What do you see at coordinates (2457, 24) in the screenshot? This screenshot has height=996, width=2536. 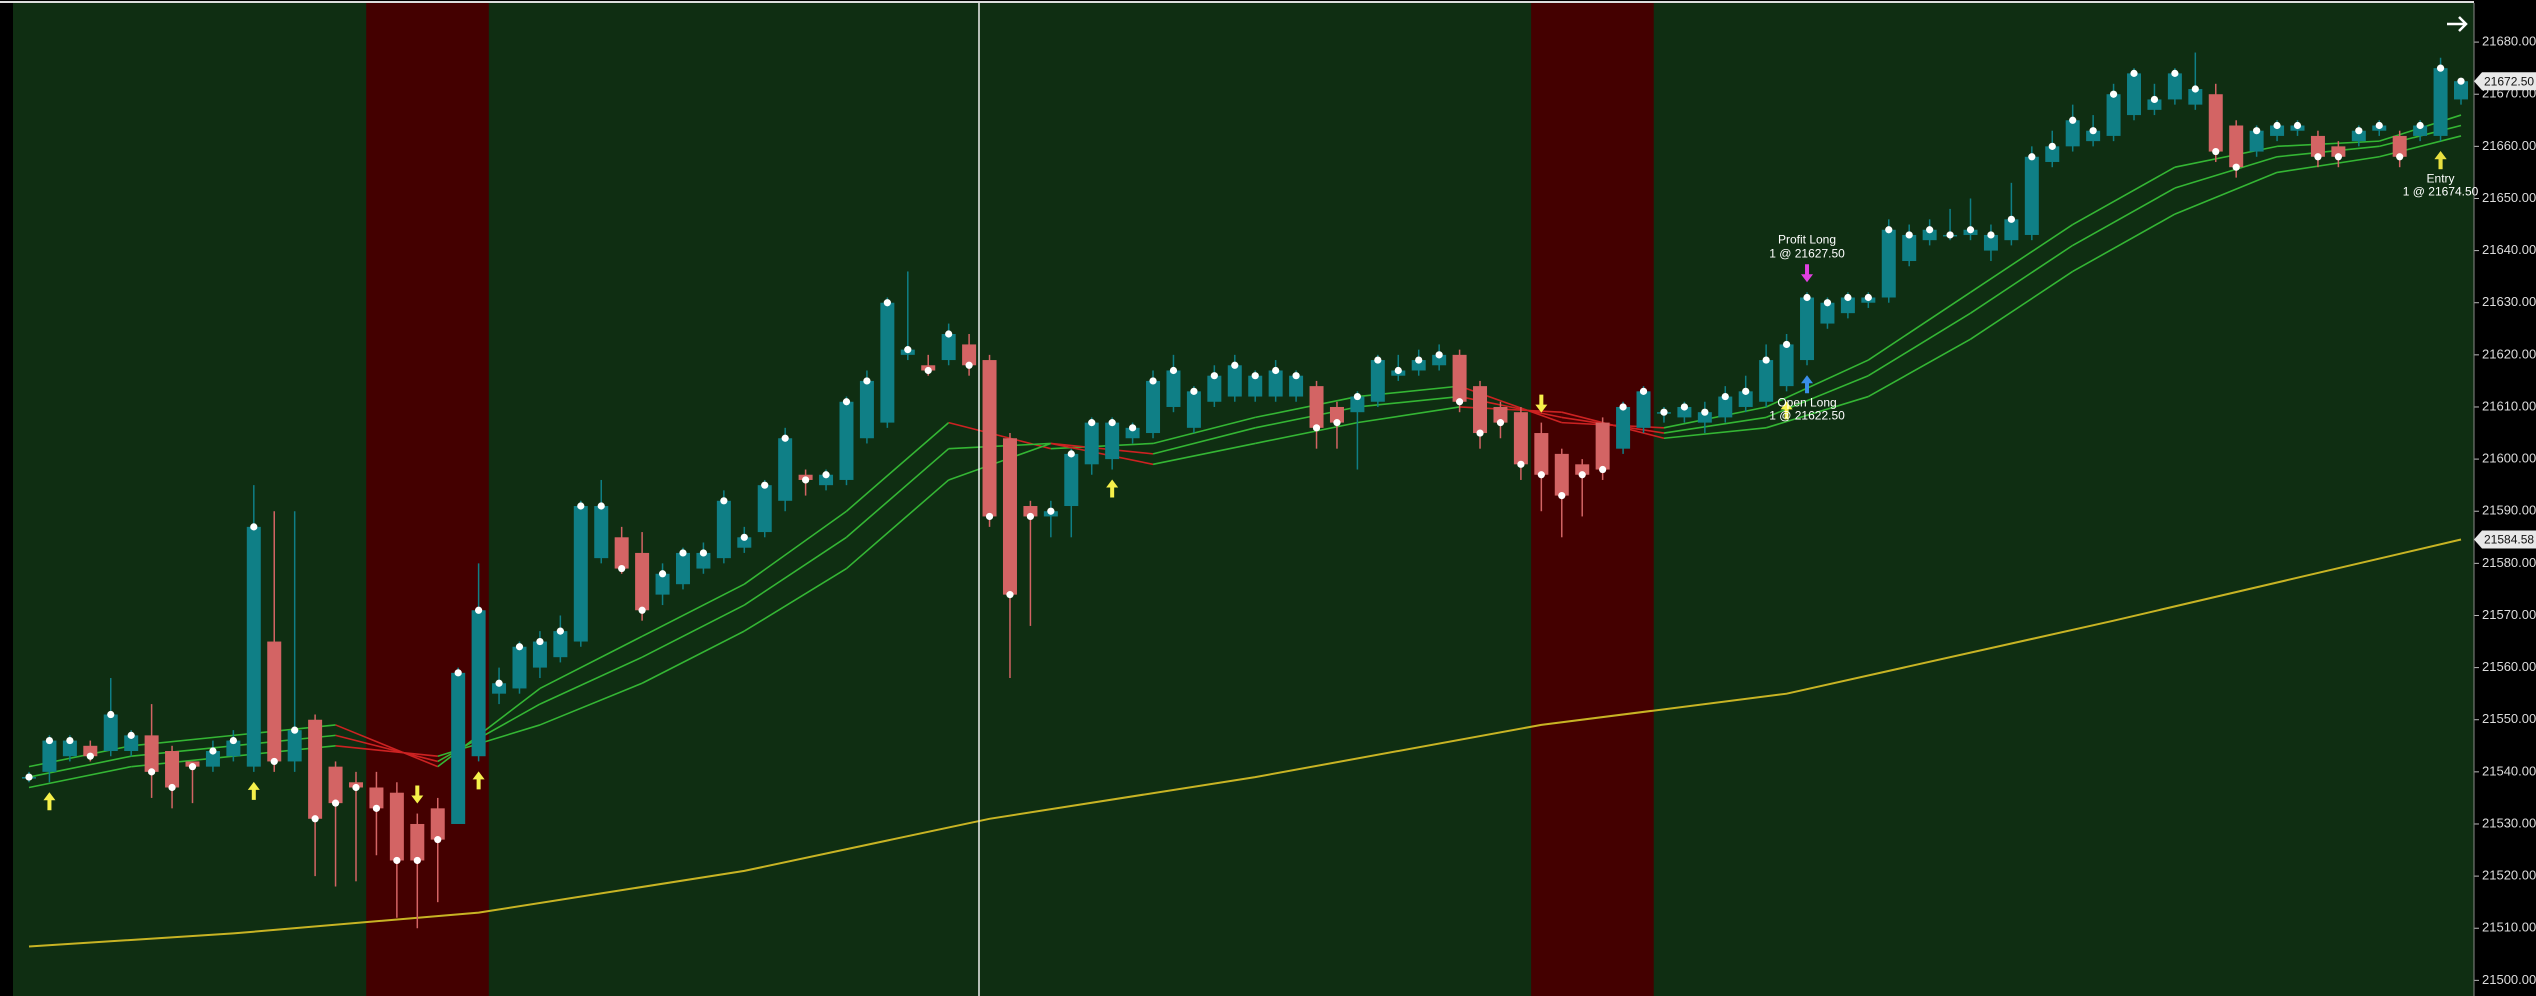 I see `scroll-arrow` at bounding box center [2457, 24].